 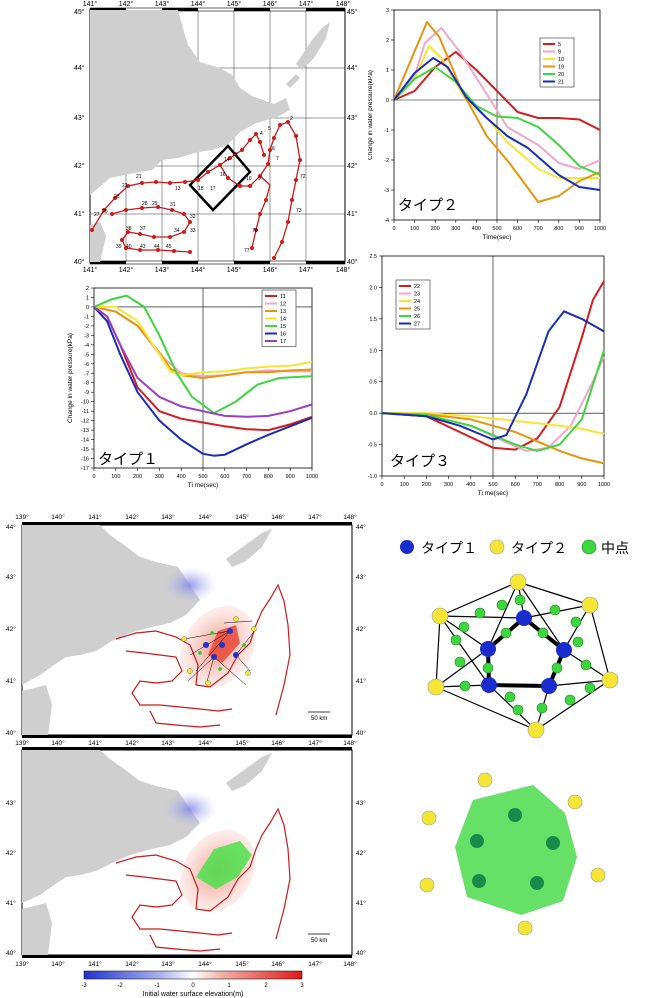 What do you see at coordinates (86, 346) in the screenshot?
I see `y-tick-label: -4` at bounding box center [86, 346].